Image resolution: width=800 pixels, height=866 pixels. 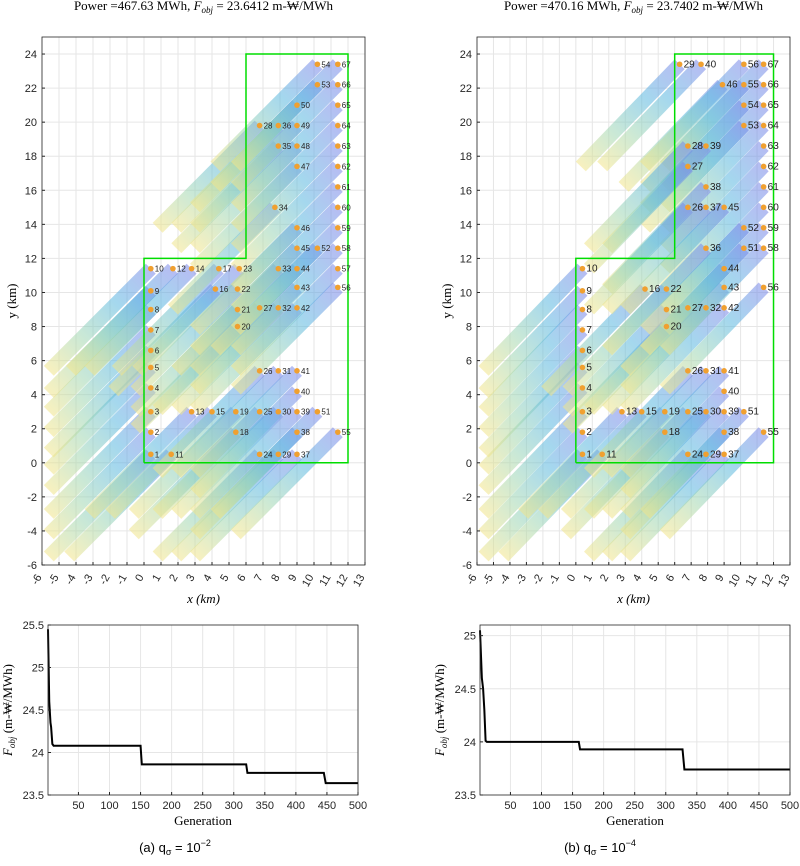 What do you see at coordinates (784, 581) in the screenshot?
I see `x-tick-label: 13` at bounding box center [784, 581].